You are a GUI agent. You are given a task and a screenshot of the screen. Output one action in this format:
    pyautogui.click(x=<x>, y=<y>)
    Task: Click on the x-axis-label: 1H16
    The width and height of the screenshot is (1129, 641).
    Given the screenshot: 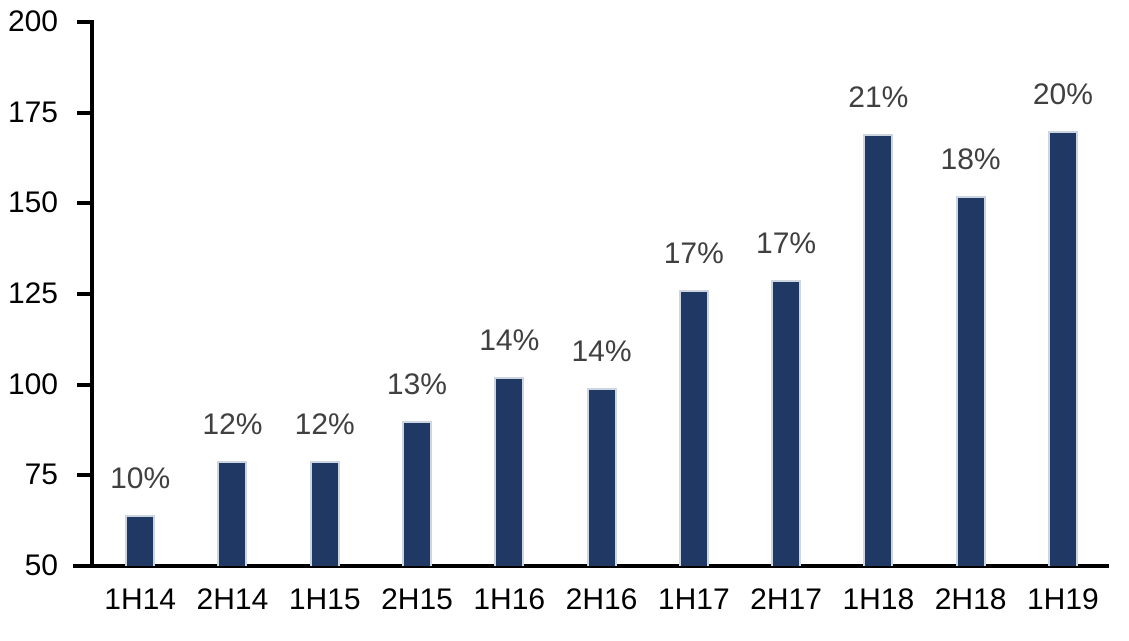 What is the action you would take?
    pyautogui.click(x=509, y=599)
    